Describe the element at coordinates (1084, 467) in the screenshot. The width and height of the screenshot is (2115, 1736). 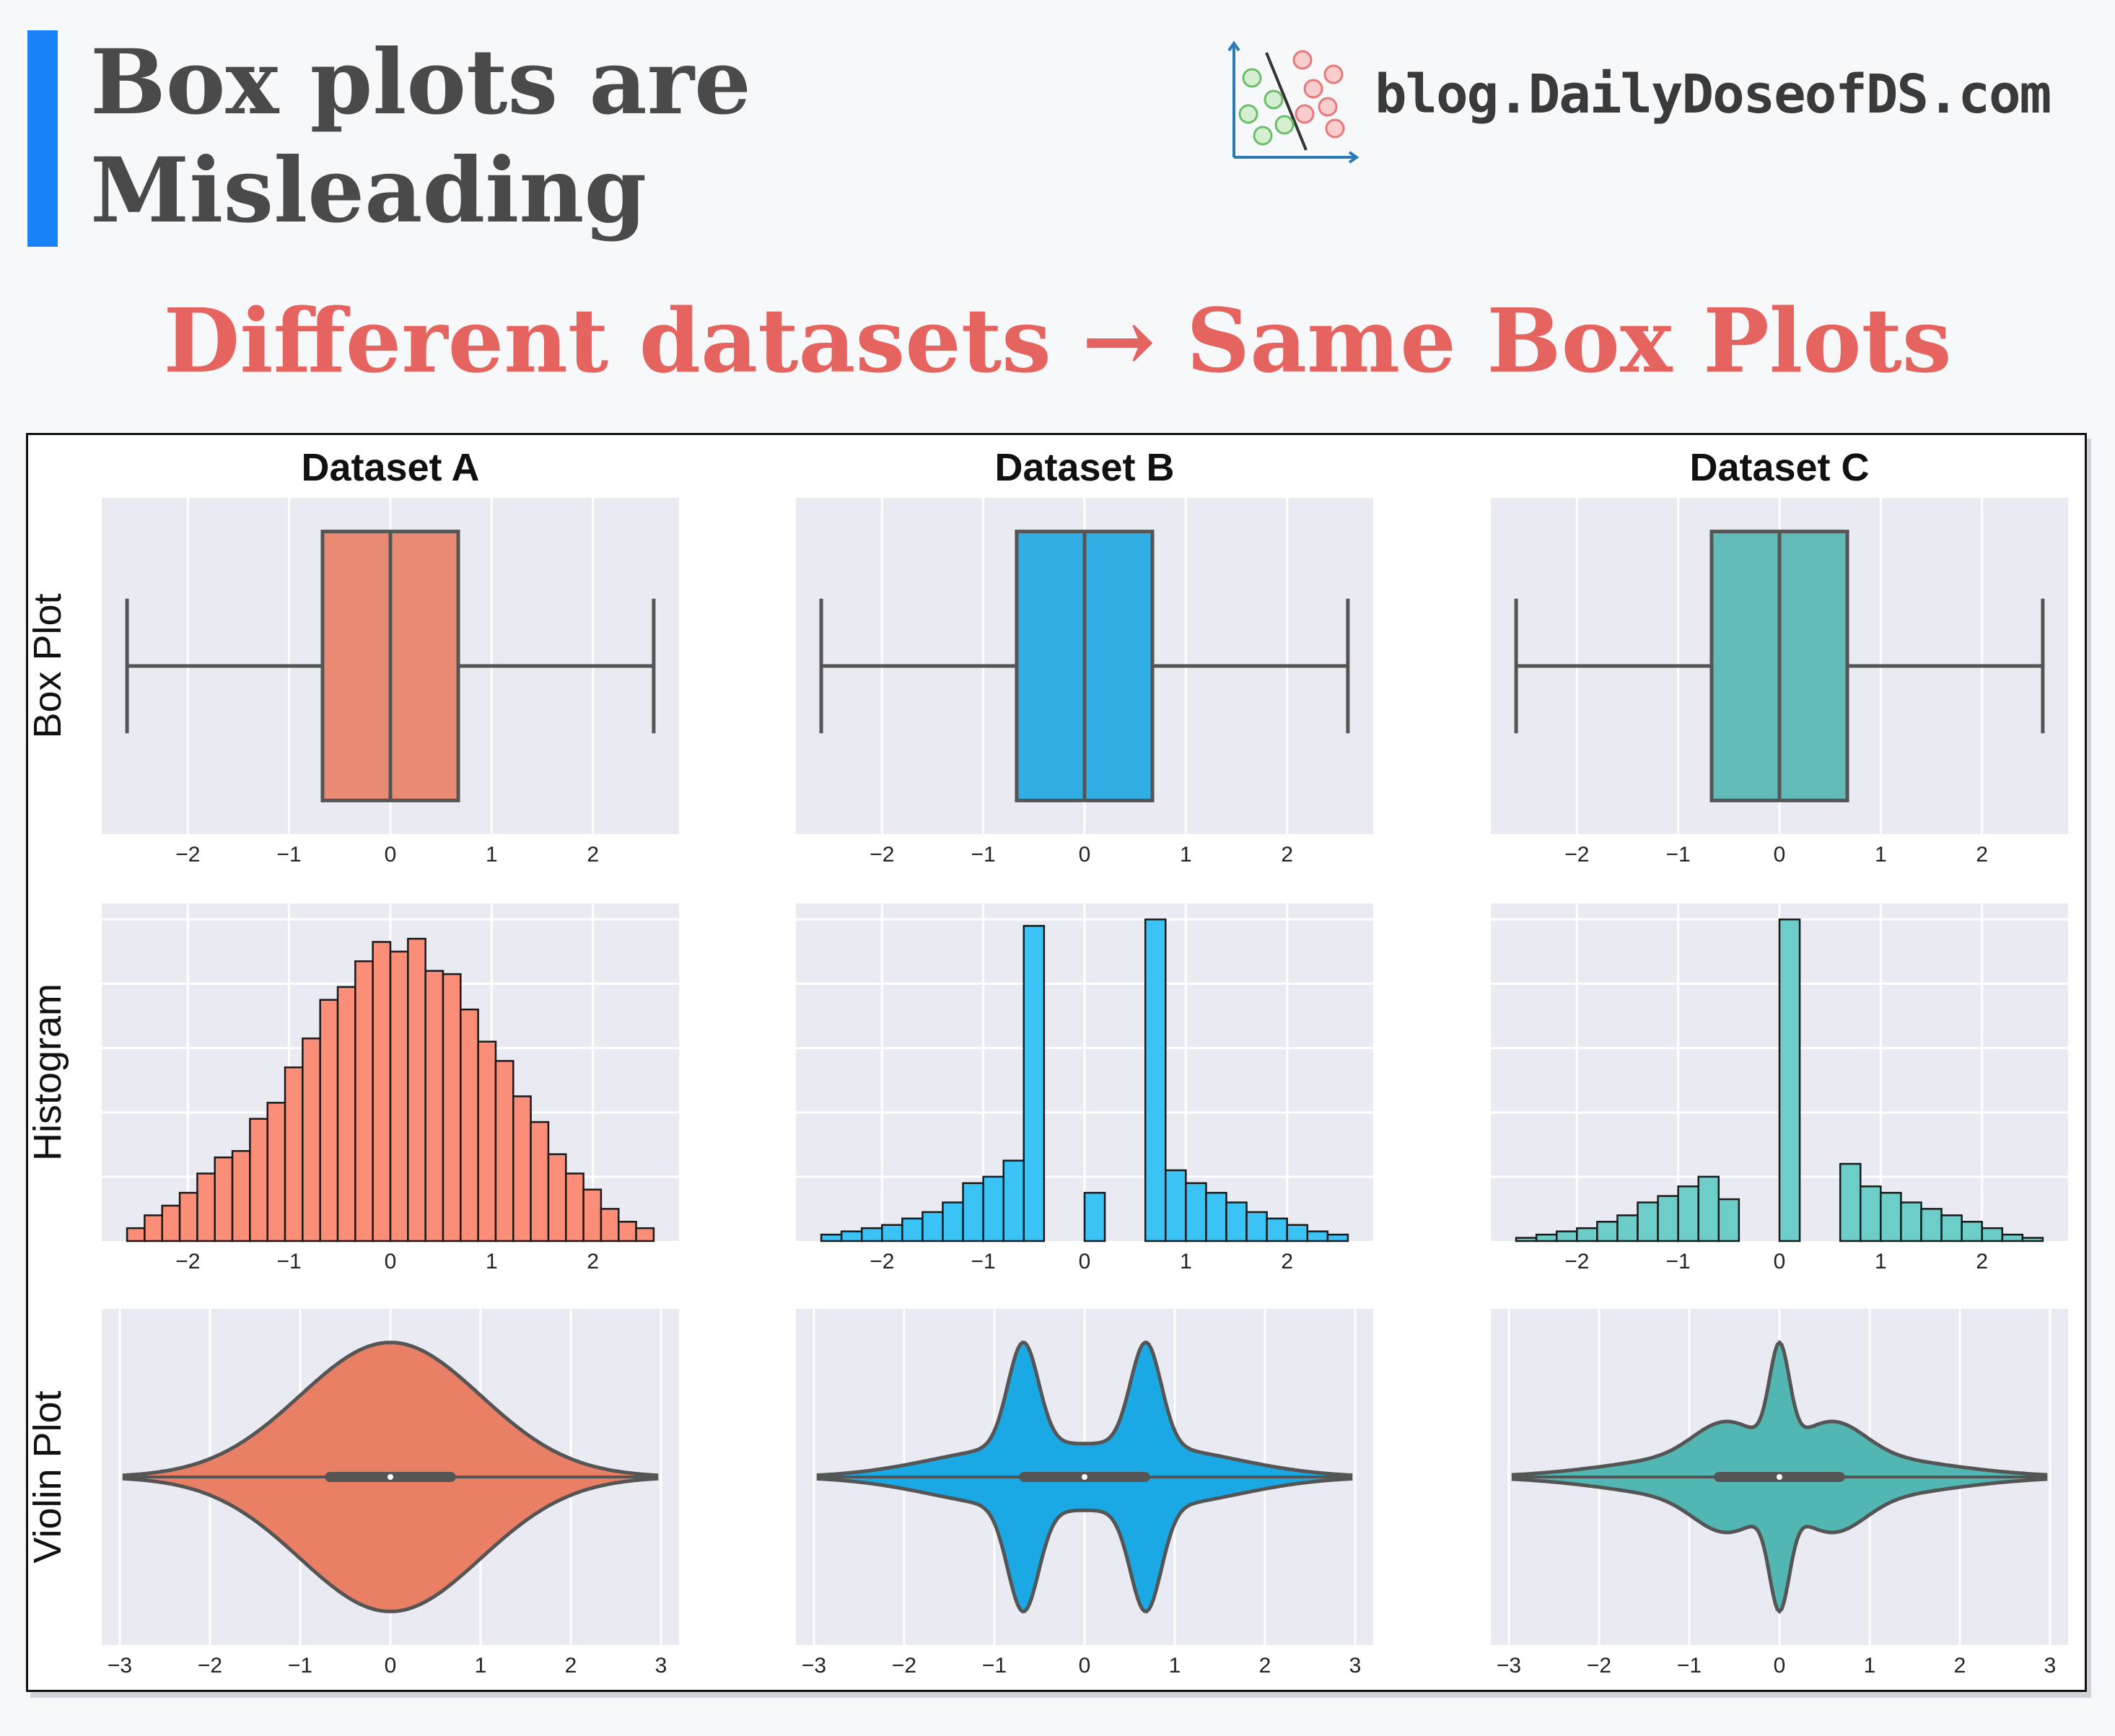
I see `column-title-2: Dataset B` at that location.